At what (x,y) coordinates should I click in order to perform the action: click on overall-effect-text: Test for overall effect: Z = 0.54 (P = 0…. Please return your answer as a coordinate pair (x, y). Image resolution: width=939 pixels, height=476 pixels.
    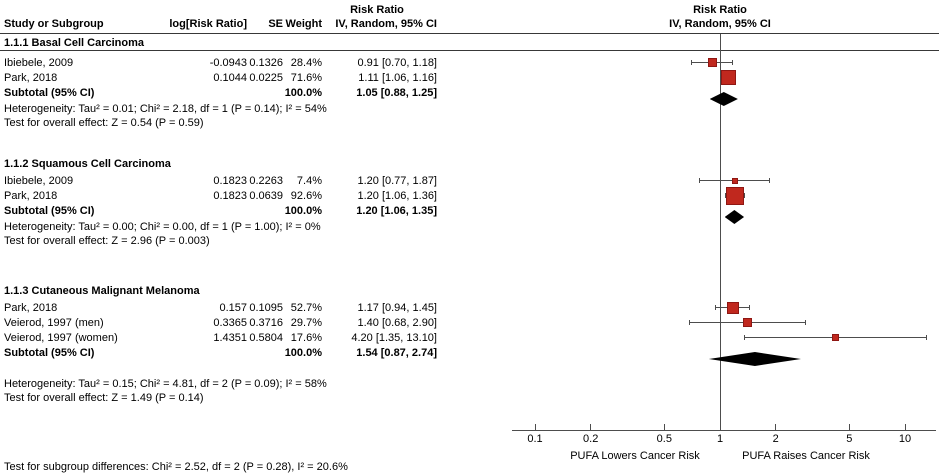
    Looking at the image, I should click on (104, 123).